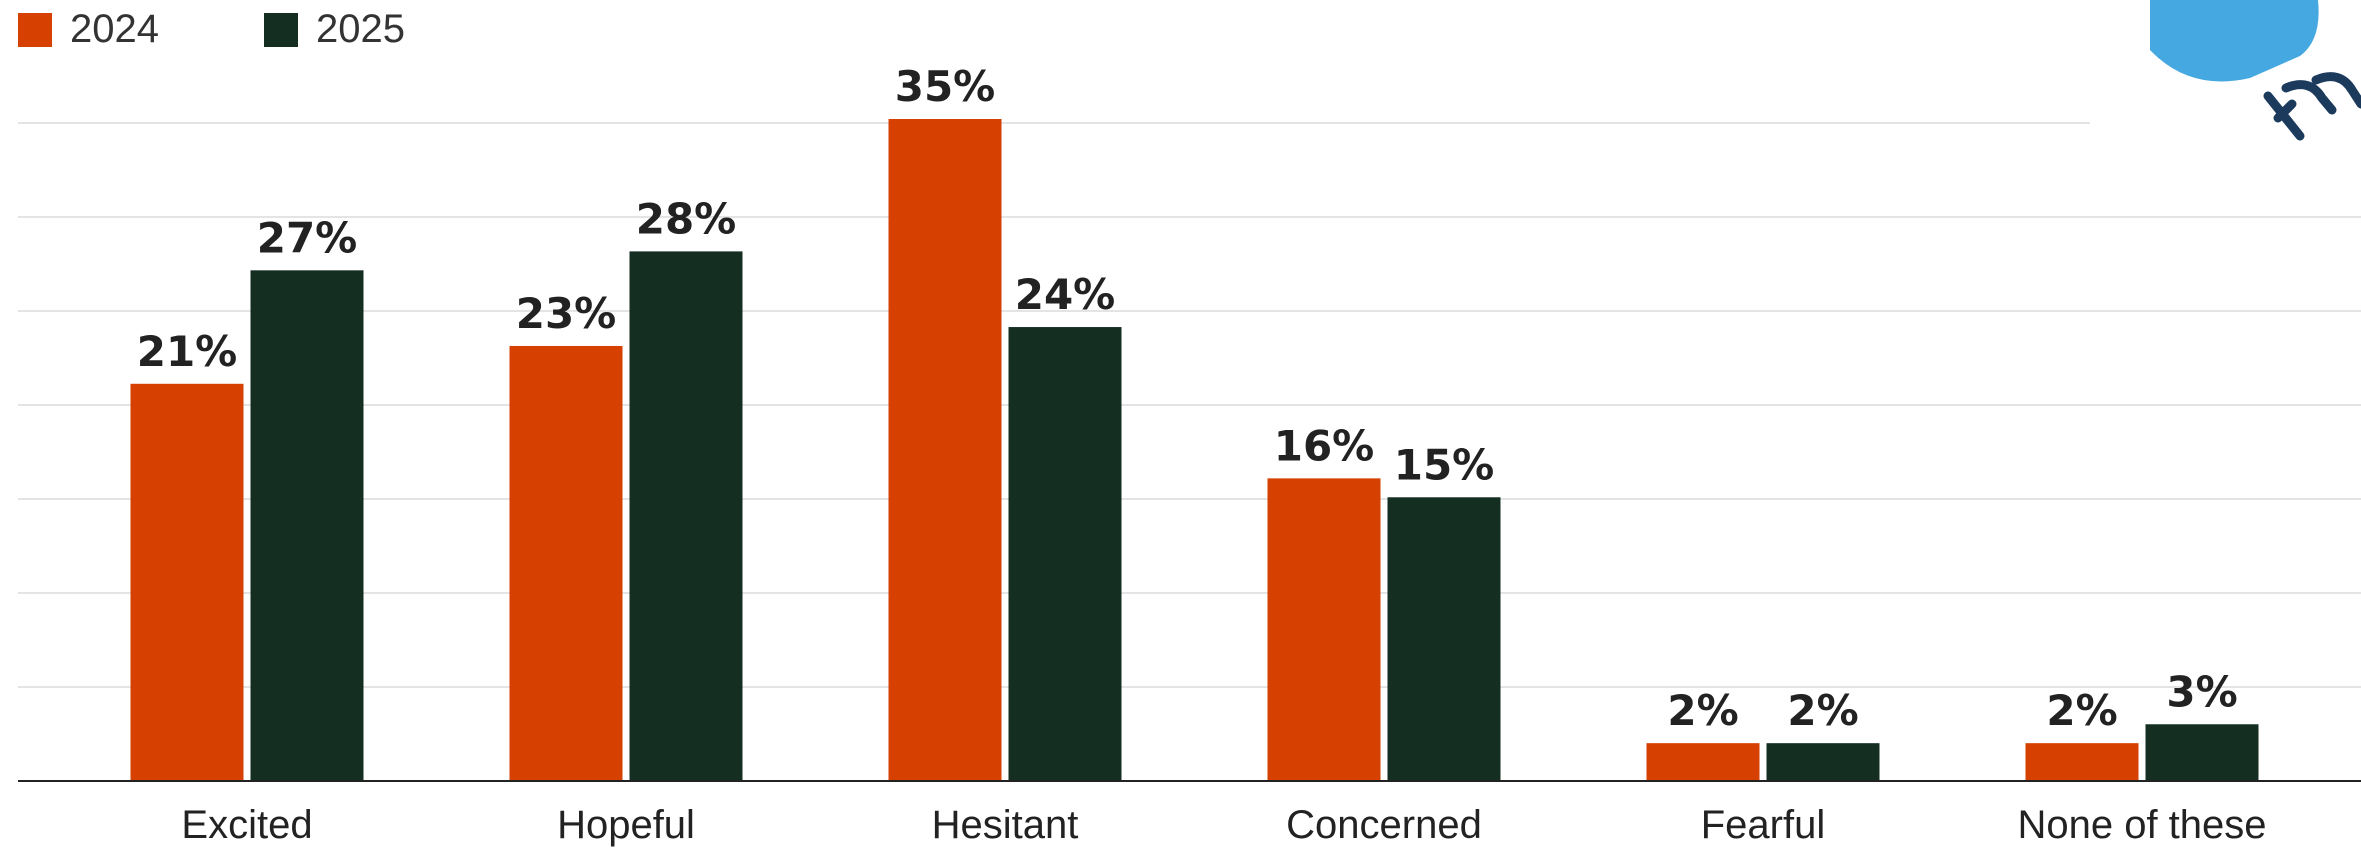 This screenshot has width=2361, height=851. I want to click on bar-2025-hesitant, so click(1065, 554).